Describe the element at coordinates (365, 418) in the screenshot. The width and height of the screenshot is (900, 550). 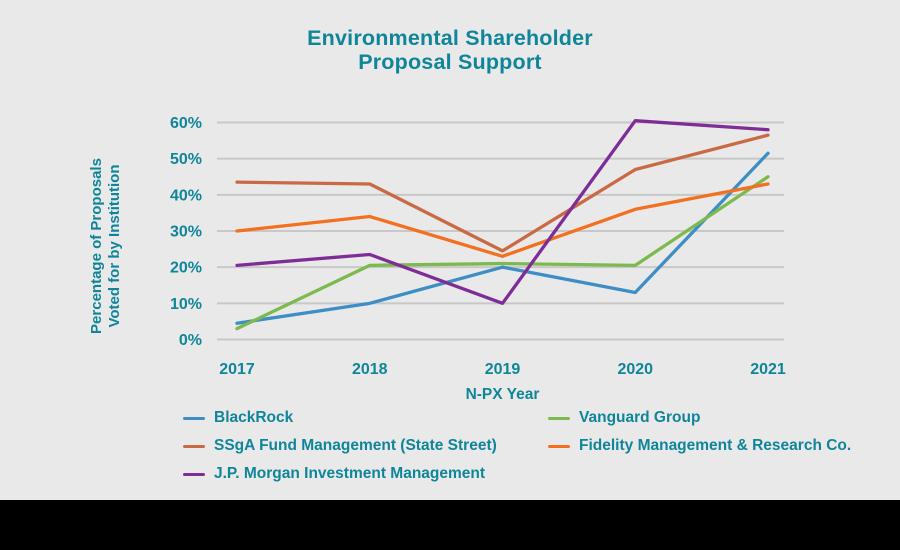
I see `legend-item-blackrock: BlackRock` at that location.